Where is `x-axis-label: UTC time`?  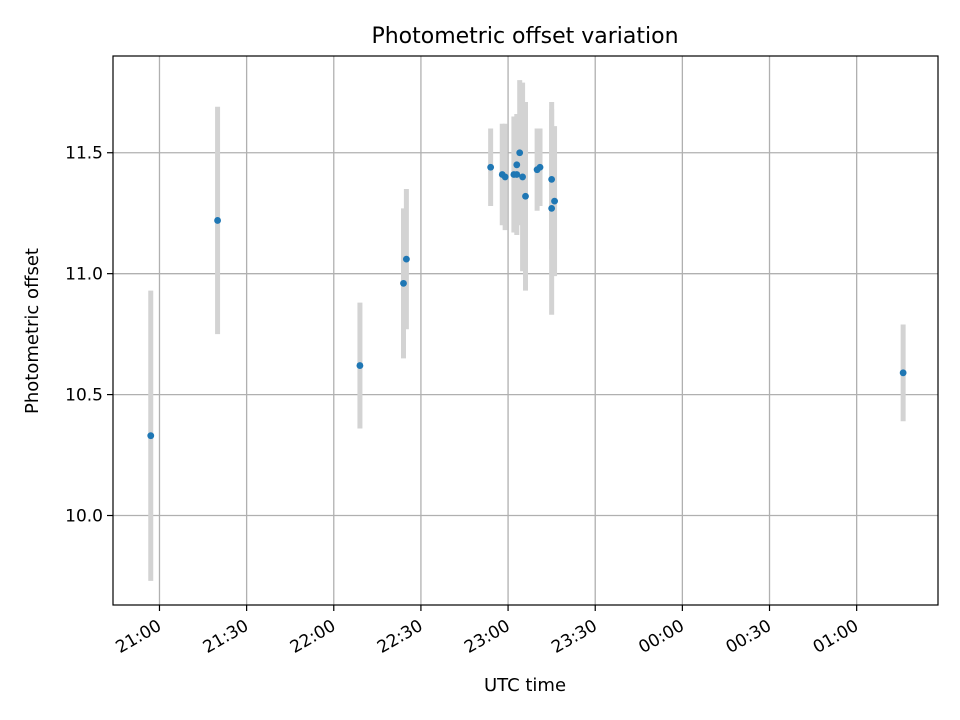
x-axis-label: UTC time is located at coordinates (525, 685).